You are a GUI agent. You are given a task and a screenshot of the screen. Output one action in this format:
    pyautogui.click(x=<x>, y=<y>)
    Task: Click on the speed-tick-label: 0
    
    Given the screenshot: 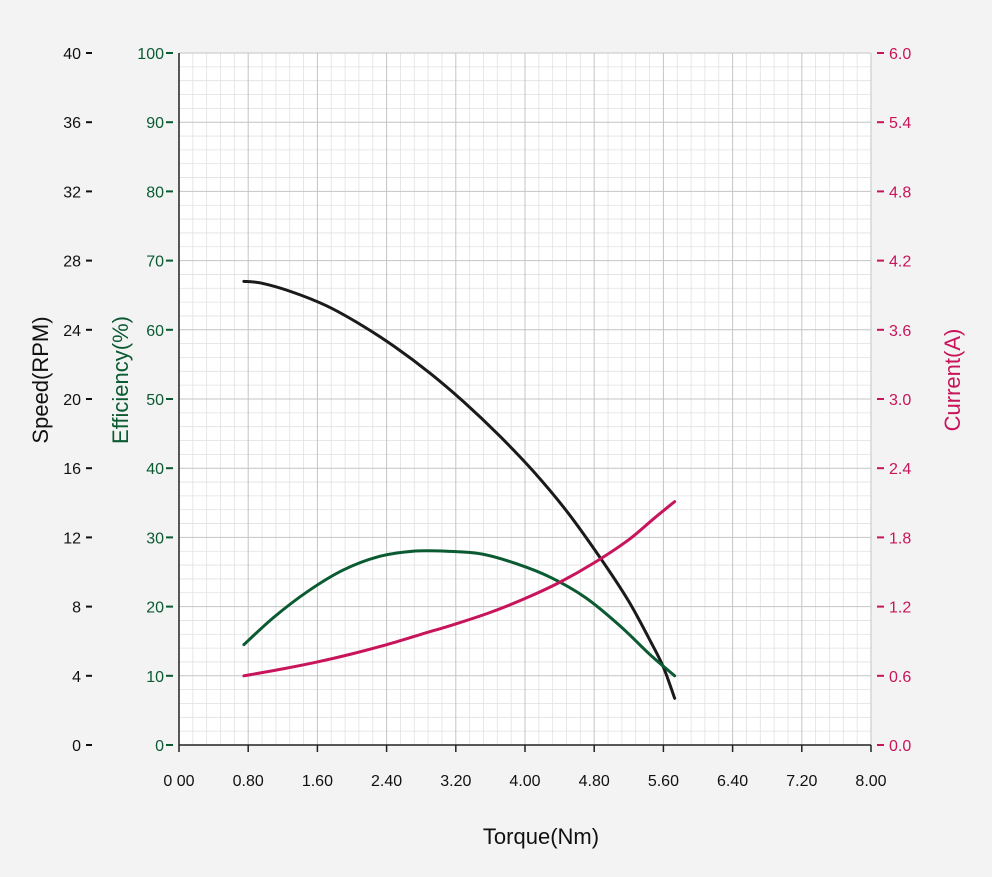 What is the action you would take?
    pyautogui.click(x=76, y=746)
    